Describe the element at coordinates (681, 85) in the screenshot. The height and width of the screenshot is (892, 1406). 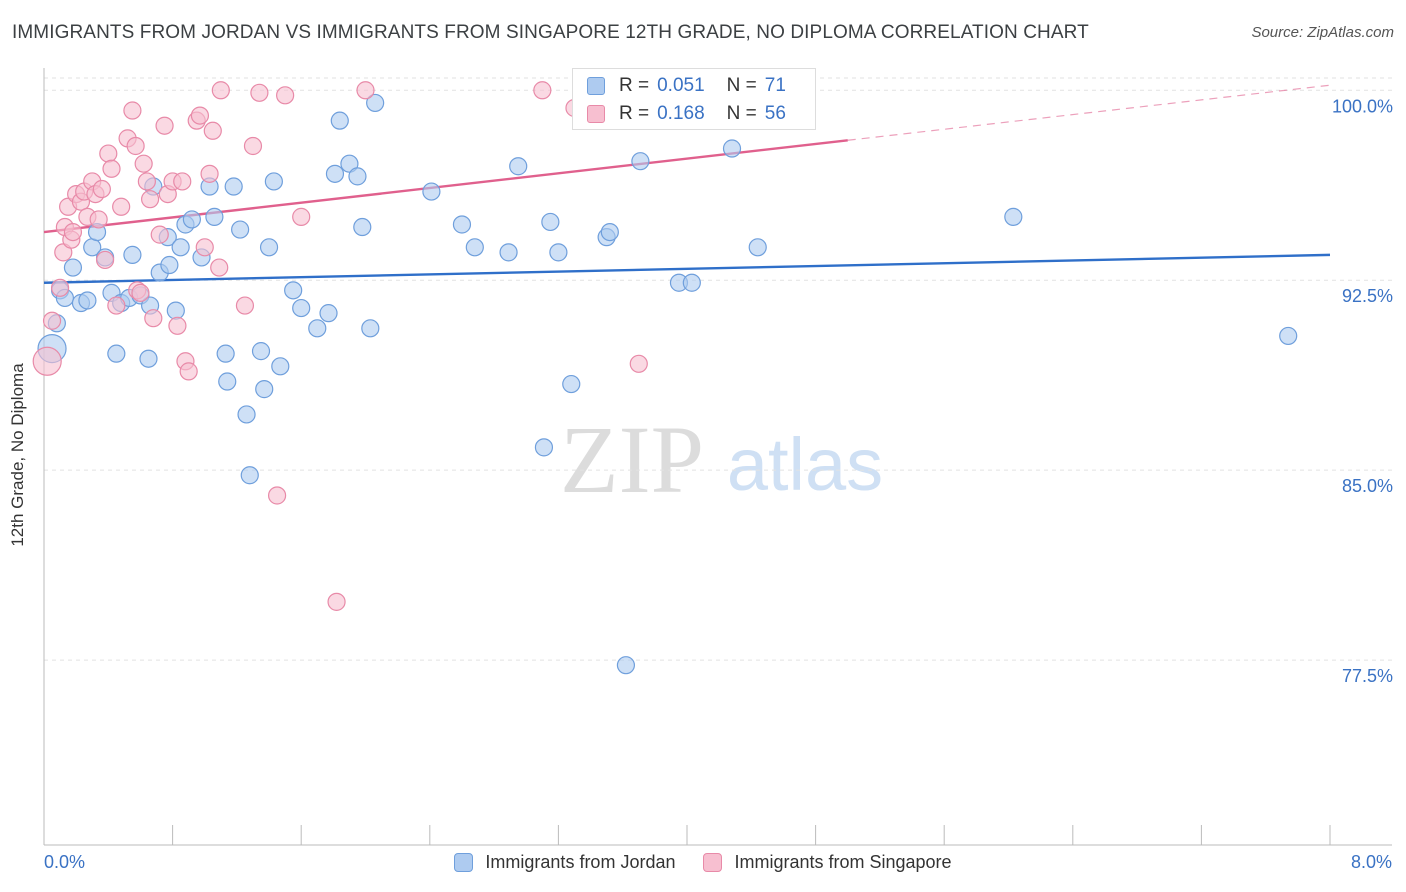
I see `legend-r-value: 0.051` at that location.